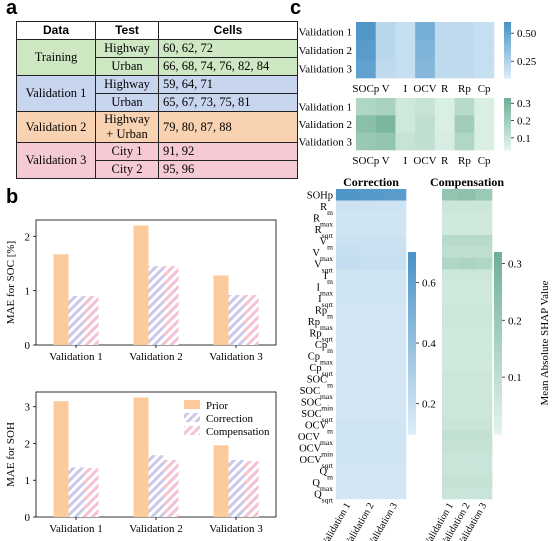 The width and height of the screenshot is (554, 541). What do you see at coordinates (325, 51) in the screenshot?
I see `row-label: Validation 2` at bounding box center [325, 51].